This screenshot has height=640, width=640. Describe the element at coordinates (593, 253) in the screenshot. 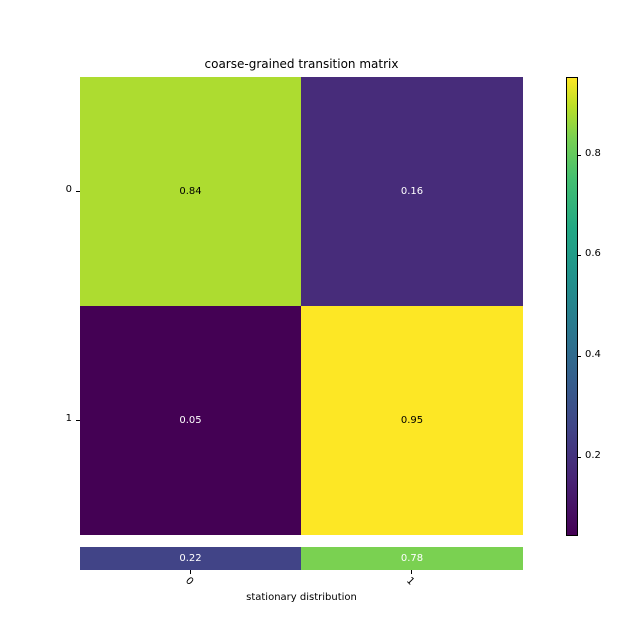

I see `colorbar-label-06: 0.6` at that location.